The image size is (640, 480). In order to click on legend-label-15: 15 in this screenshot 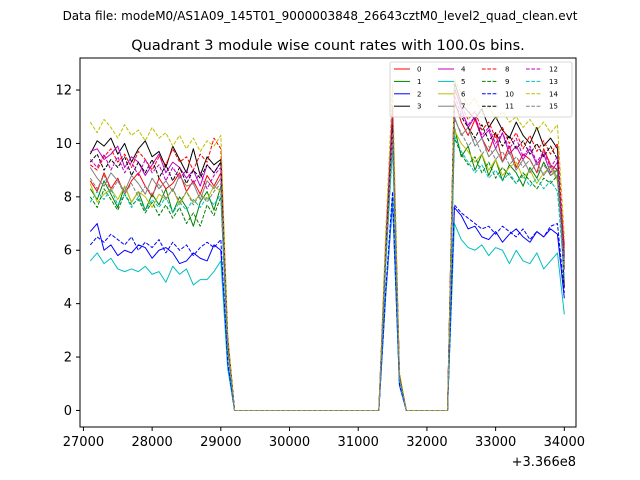, I will do `click(553, 107)`.